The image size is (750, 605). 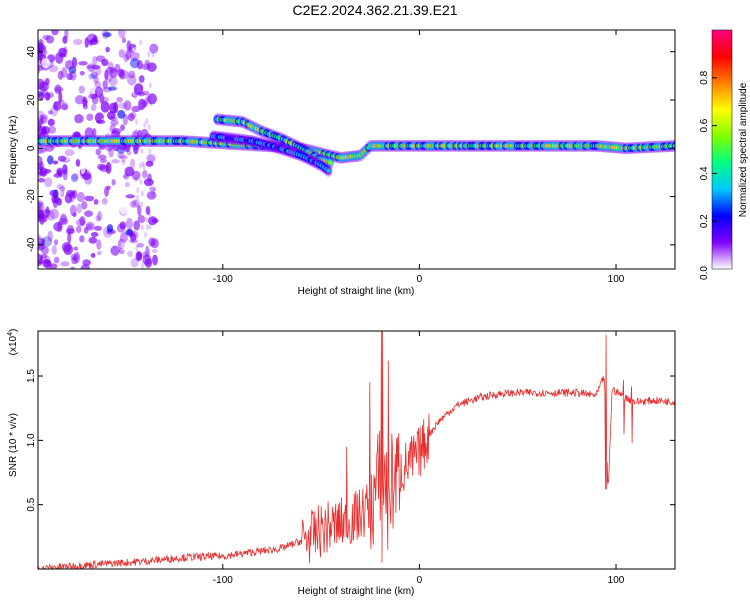 What do you see at coordinates (704, 273) in the screenshot?
I see `colorbar-tick-label: 0.0` at bounding box center [704, 273].